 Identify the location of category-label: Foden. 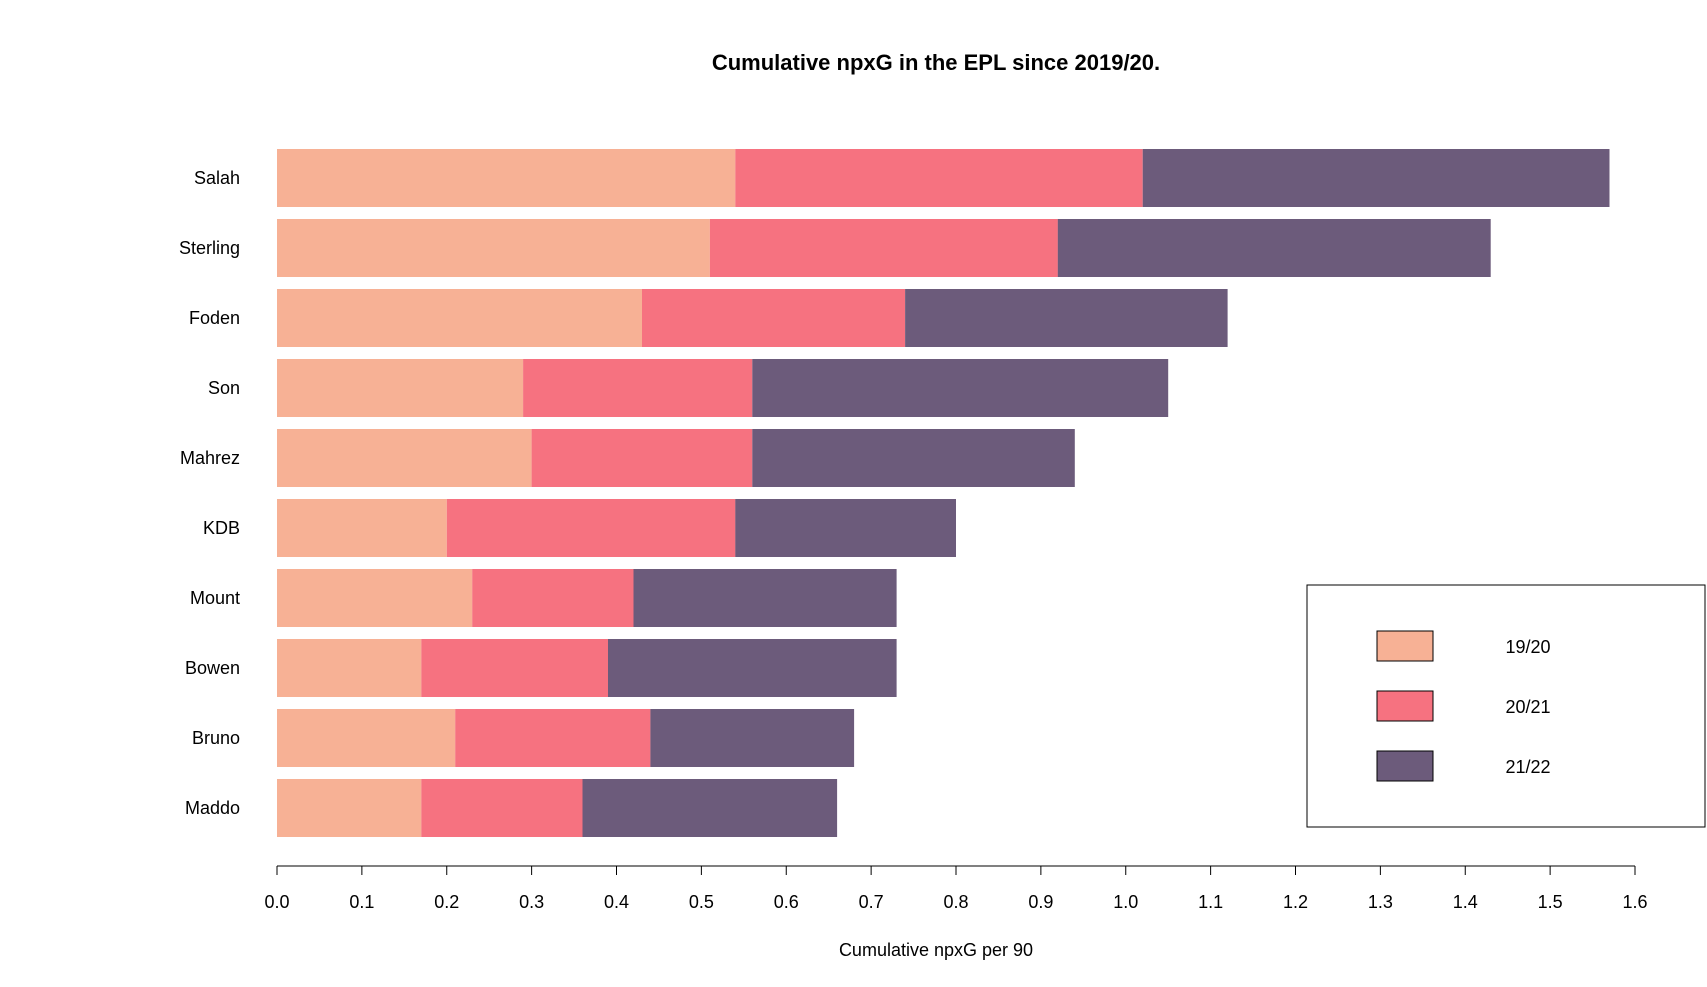
(214, 318).